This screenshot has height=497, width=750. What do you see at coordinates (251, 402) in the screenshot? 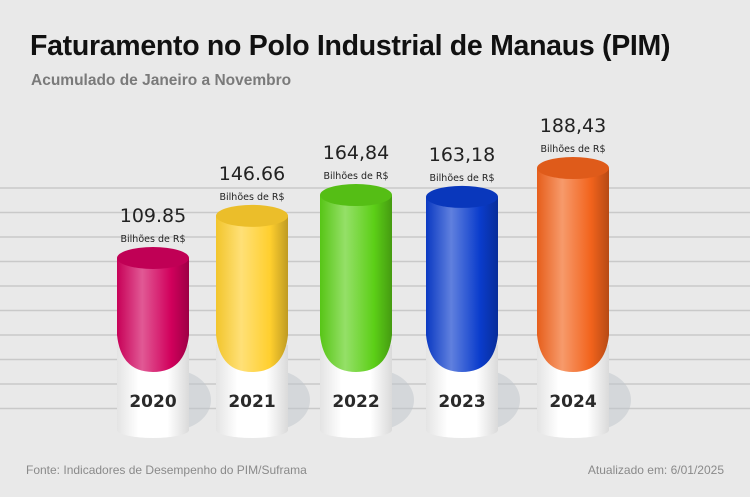
I see `category-label: 2021` at bounding box center [251, 402].